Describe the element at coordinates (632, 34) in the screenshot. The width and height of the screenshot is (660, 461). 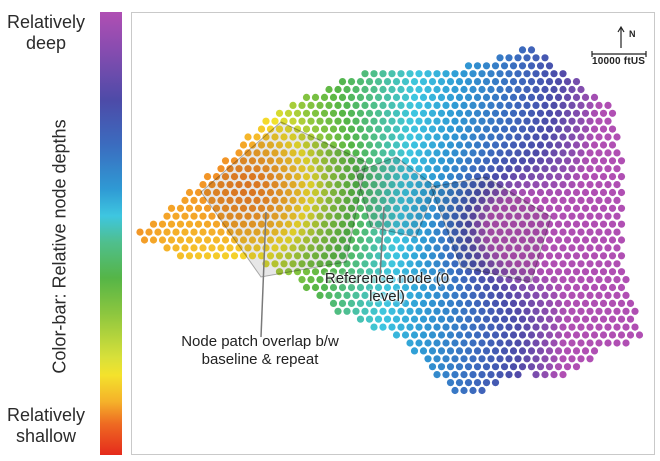
I see `north-label: N` at that location.